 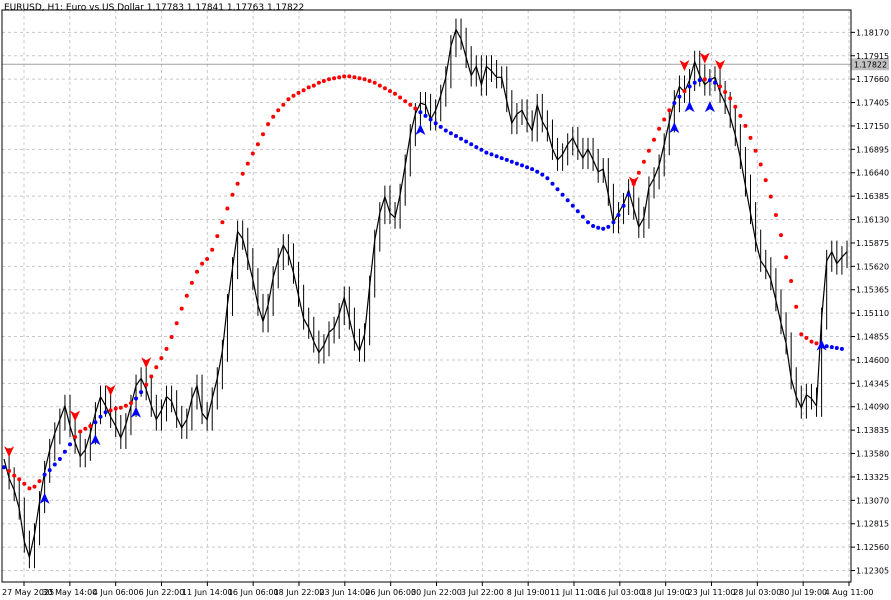 I want to click on ohlc-values: 1.17783 1.17841 1.17763 1.17822, so click(x=225, y=8).